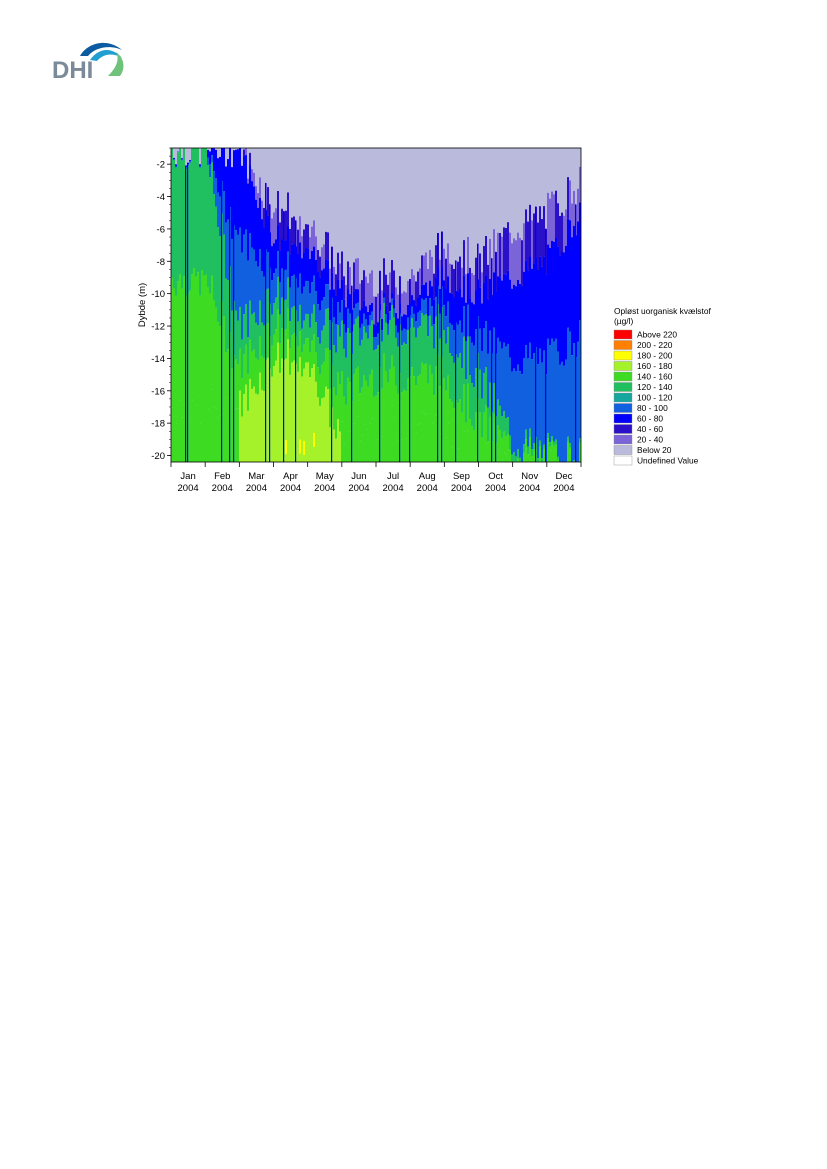  I want to click on logo-text: DHI, so click(72, 69).